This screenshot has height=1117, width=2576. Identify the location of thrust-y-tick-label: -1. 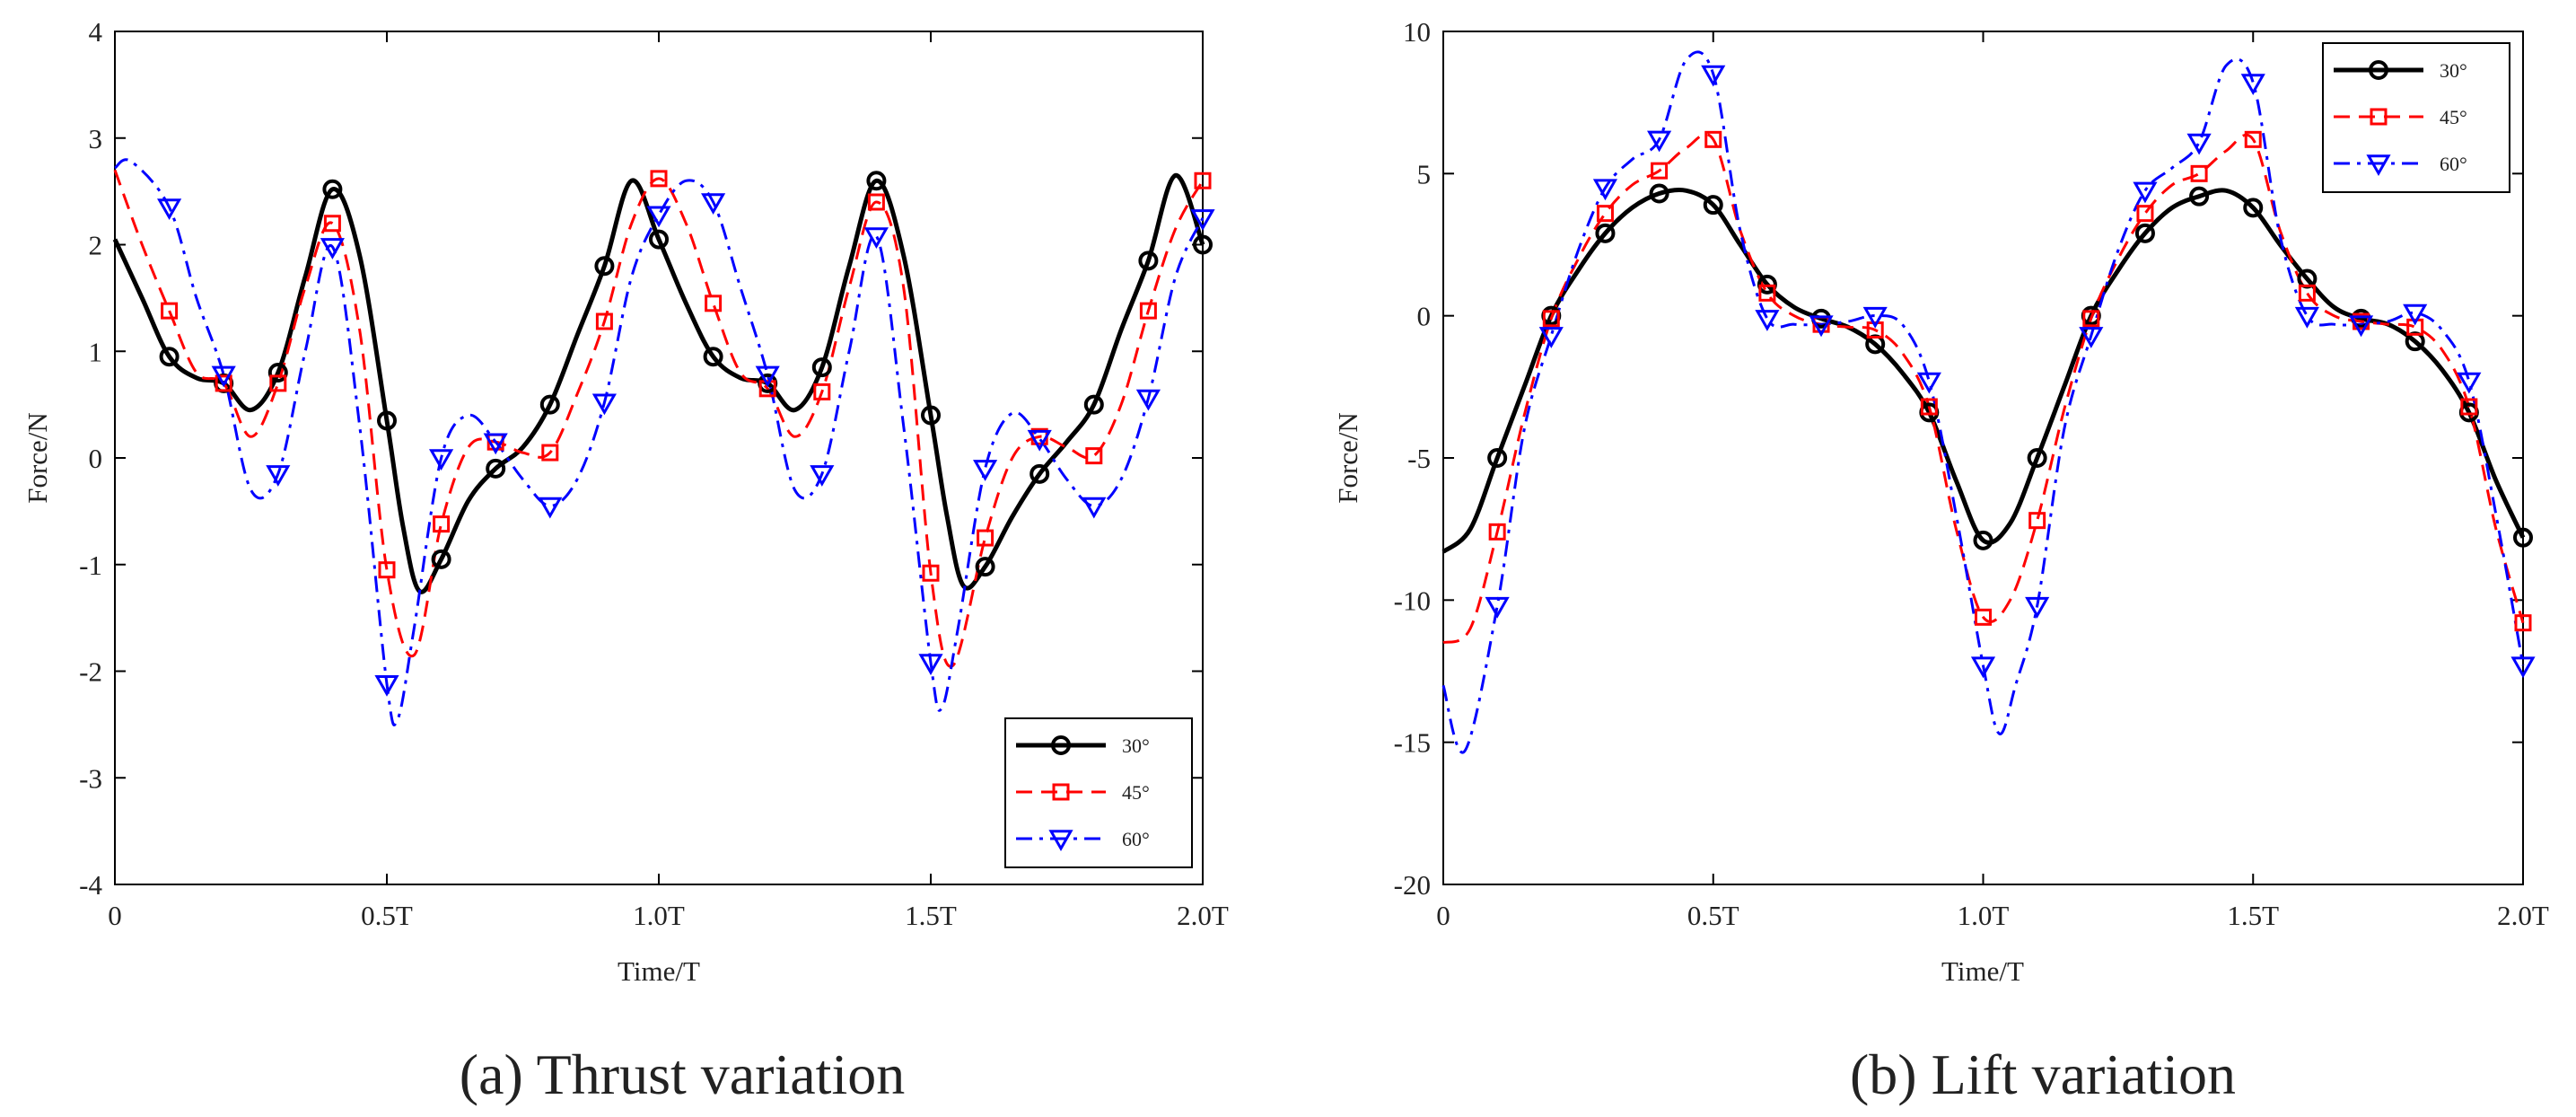
(90, 565).